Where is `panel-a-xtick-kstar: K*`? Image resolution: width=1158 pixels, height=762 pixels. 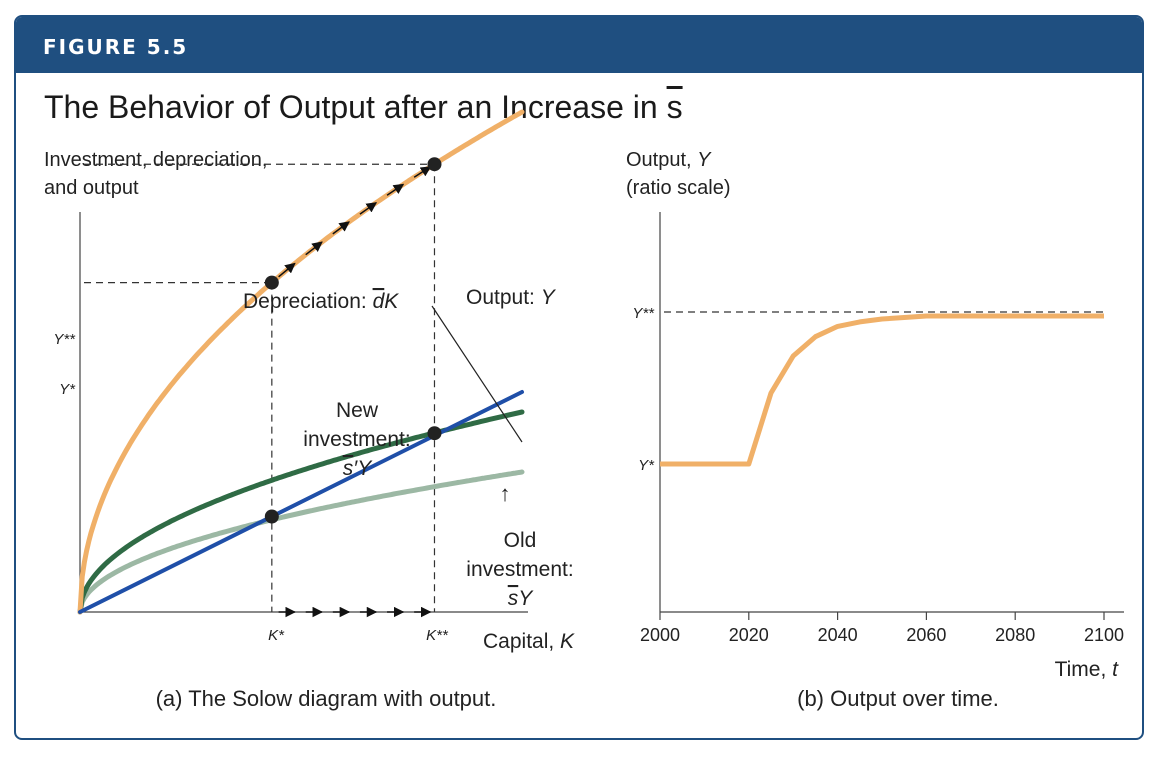
panel-a-xtick-kstar: K* is located at coordinates (276, 635).